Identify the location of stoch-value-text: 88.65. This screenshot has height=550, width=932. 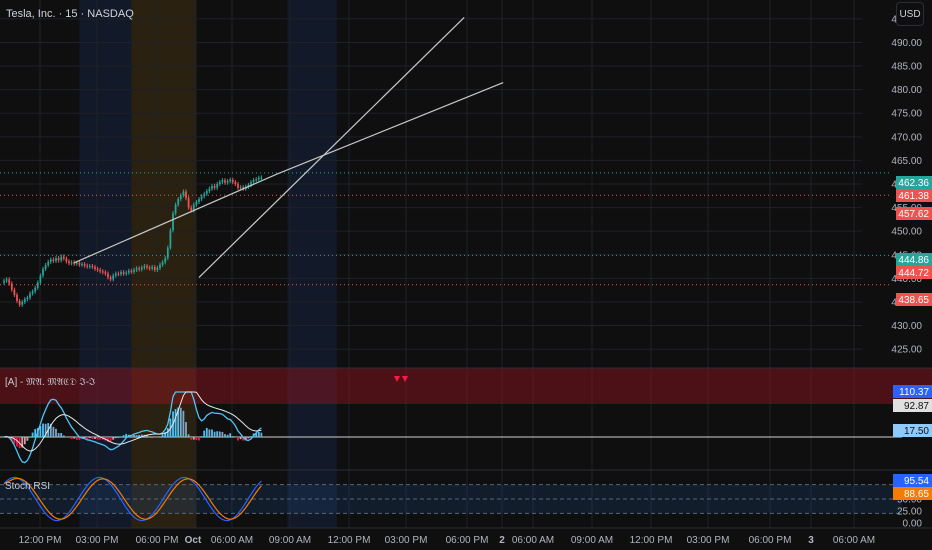
(916, 494).